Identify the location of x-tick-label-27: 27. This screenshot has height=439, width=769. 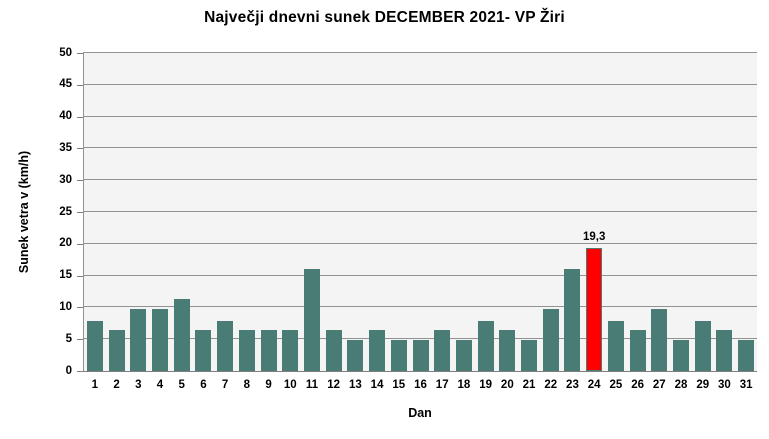
(659, 385).